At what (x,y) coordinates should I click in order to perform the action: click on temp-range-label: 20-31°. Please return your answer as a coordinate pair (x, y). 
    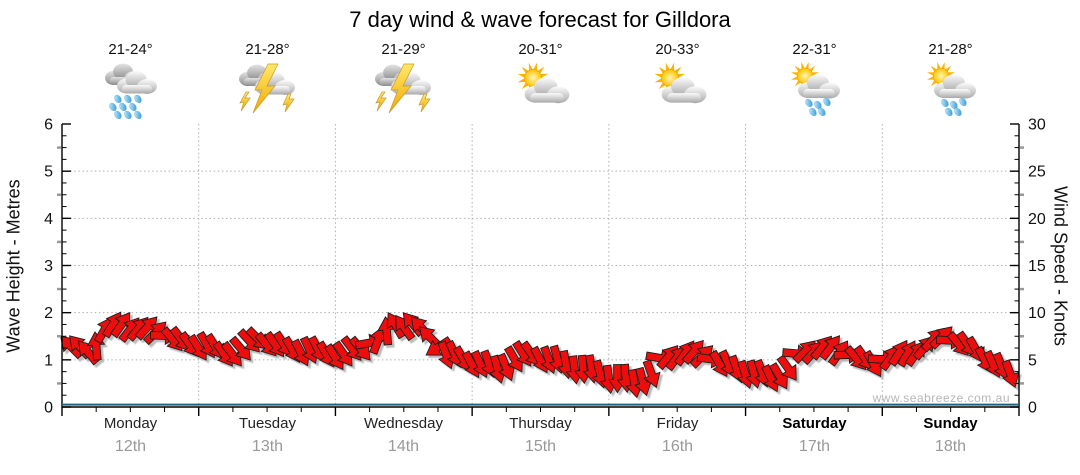
    Looking at the image, I should click on (540, 49).